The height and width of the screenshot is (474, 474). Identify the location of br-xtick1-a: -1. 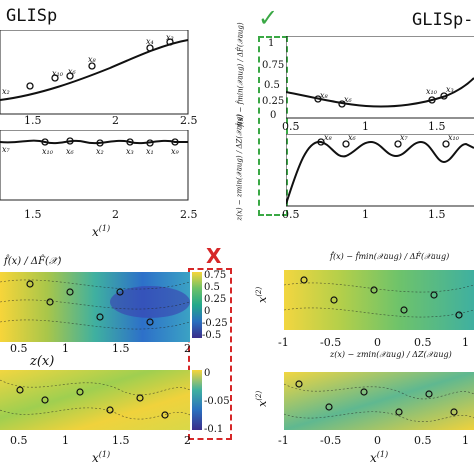
(283, 342).